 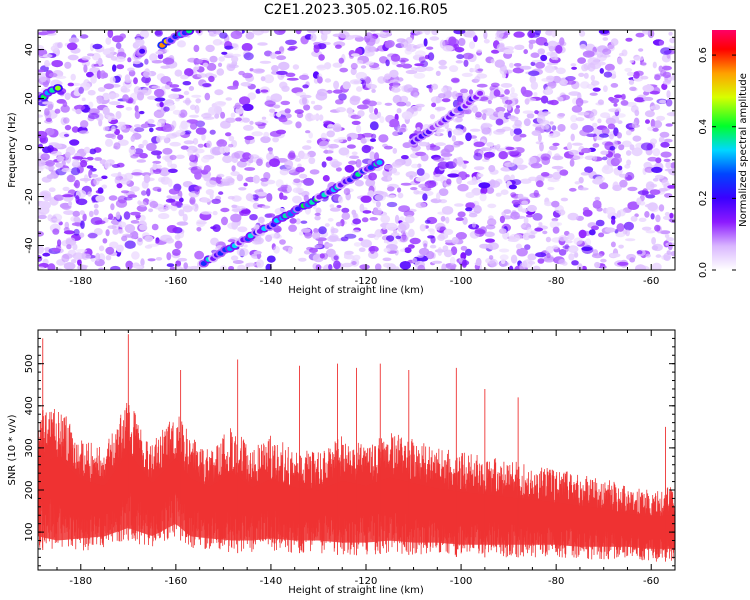 I want to click on colorbar-tick-label: 0.6, so click(x=703, y=55).